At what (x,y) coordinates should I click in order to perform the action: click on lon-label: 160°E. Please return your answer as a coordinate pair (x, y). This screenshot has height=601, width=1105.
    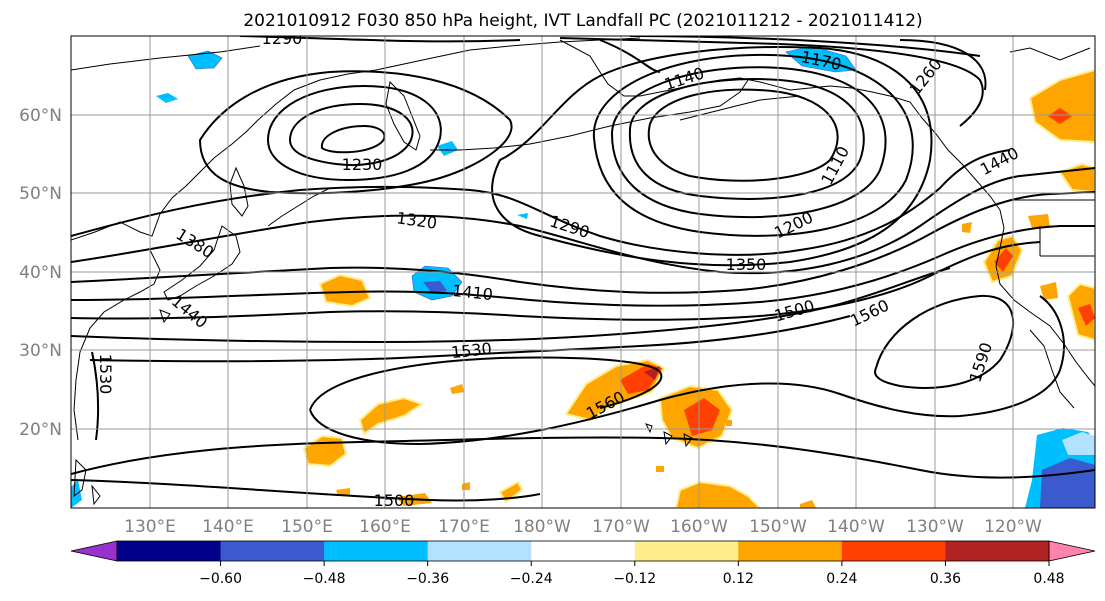
    Looking at the image, I should click on (385, 527).